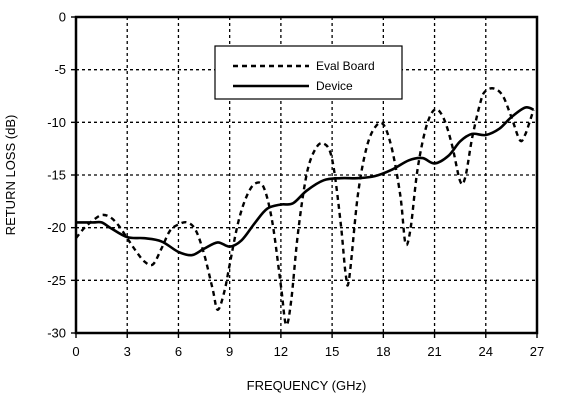 This screenshot has height=400, width=561. I want to click on legend: Eval Board Device, so click(308, 72).